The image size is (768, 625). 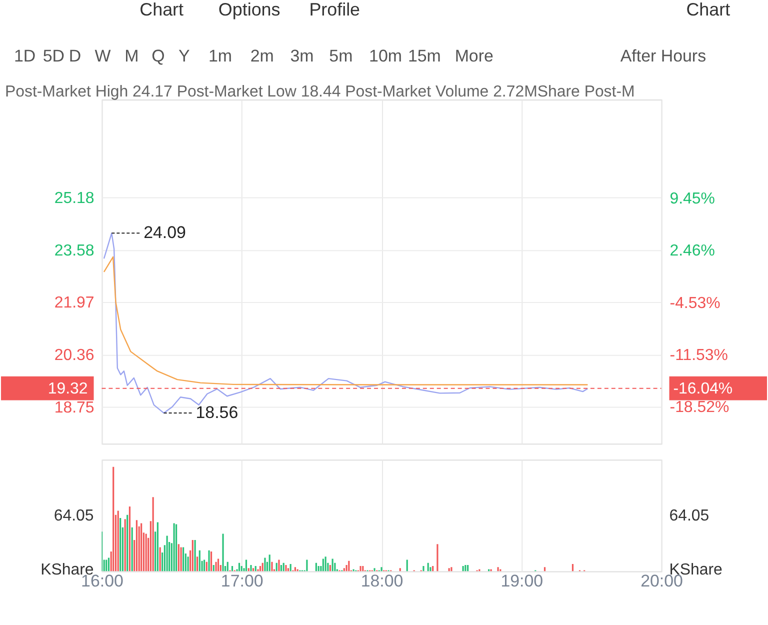 I want to click on annotation: 24.09, so click(x=165, y=232).